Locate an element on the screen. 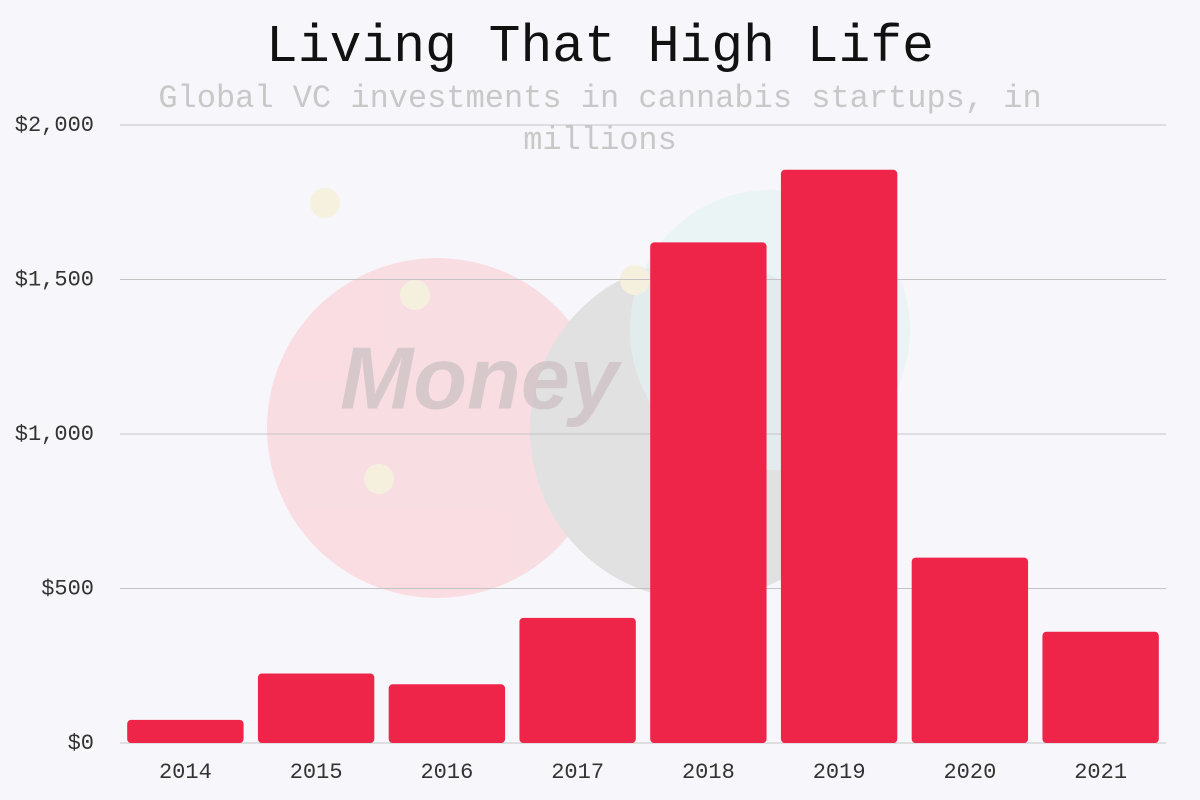 The width and height of the screenshot is (1200, 800). x-tick-label: 2017 is located at coordinates (577, 772).